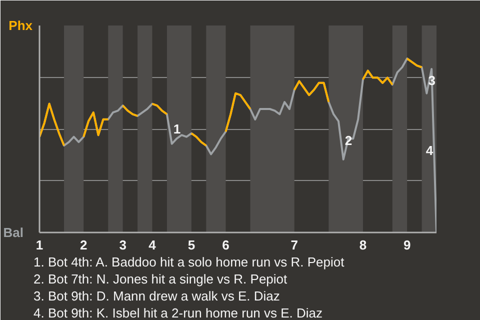 The image size is (480, 320). What do you see at coordinates (348, 140) in the screenshot?
I see `annotation: 2` at bounding box center [348, 140].